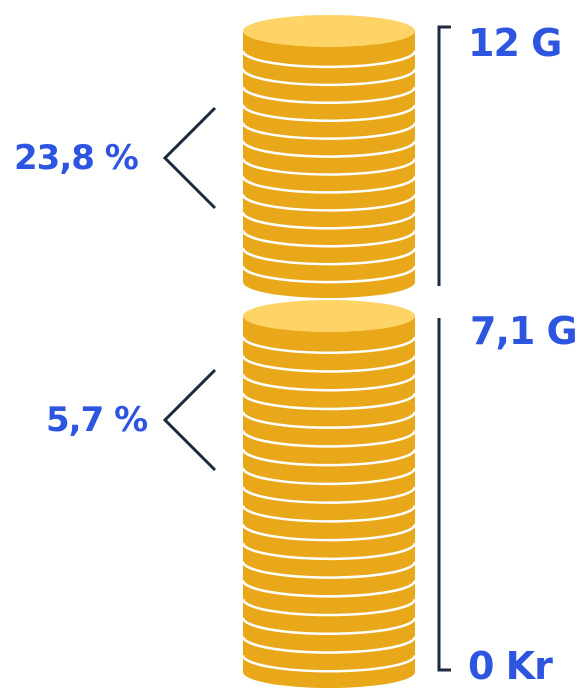  What do you see at coordinates (444, 495) in the screenshot?
I see `lower-range-bracket` at bounding box center [444, 495].